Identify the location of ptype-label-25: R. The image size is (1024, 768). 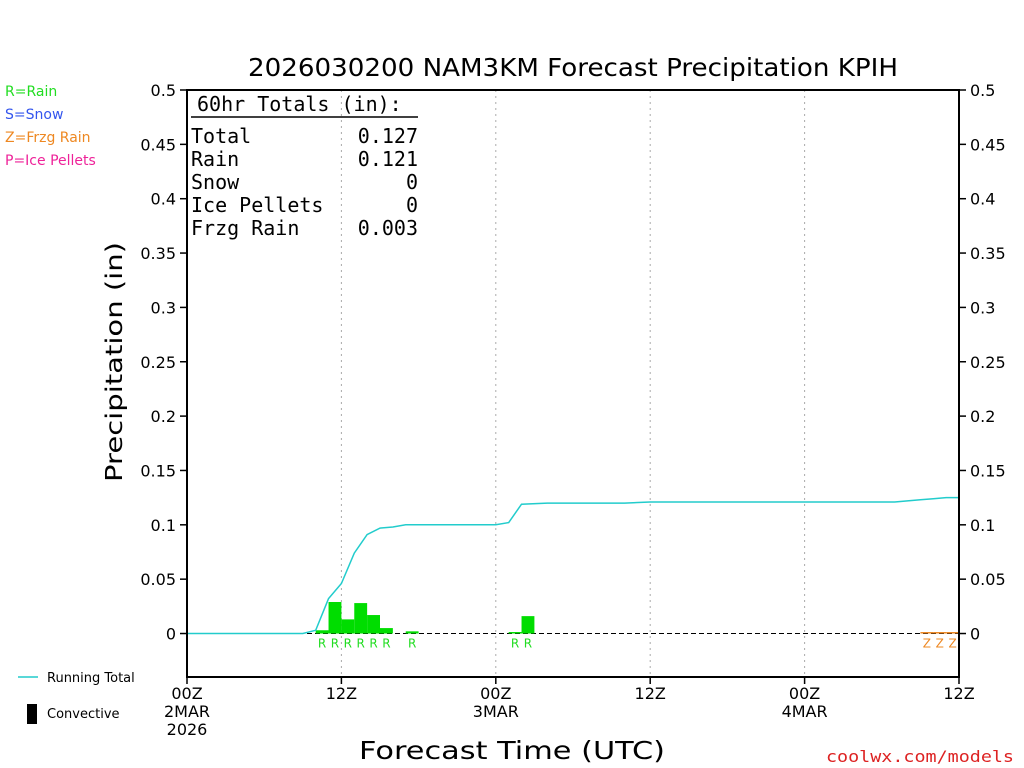
(515, 644).